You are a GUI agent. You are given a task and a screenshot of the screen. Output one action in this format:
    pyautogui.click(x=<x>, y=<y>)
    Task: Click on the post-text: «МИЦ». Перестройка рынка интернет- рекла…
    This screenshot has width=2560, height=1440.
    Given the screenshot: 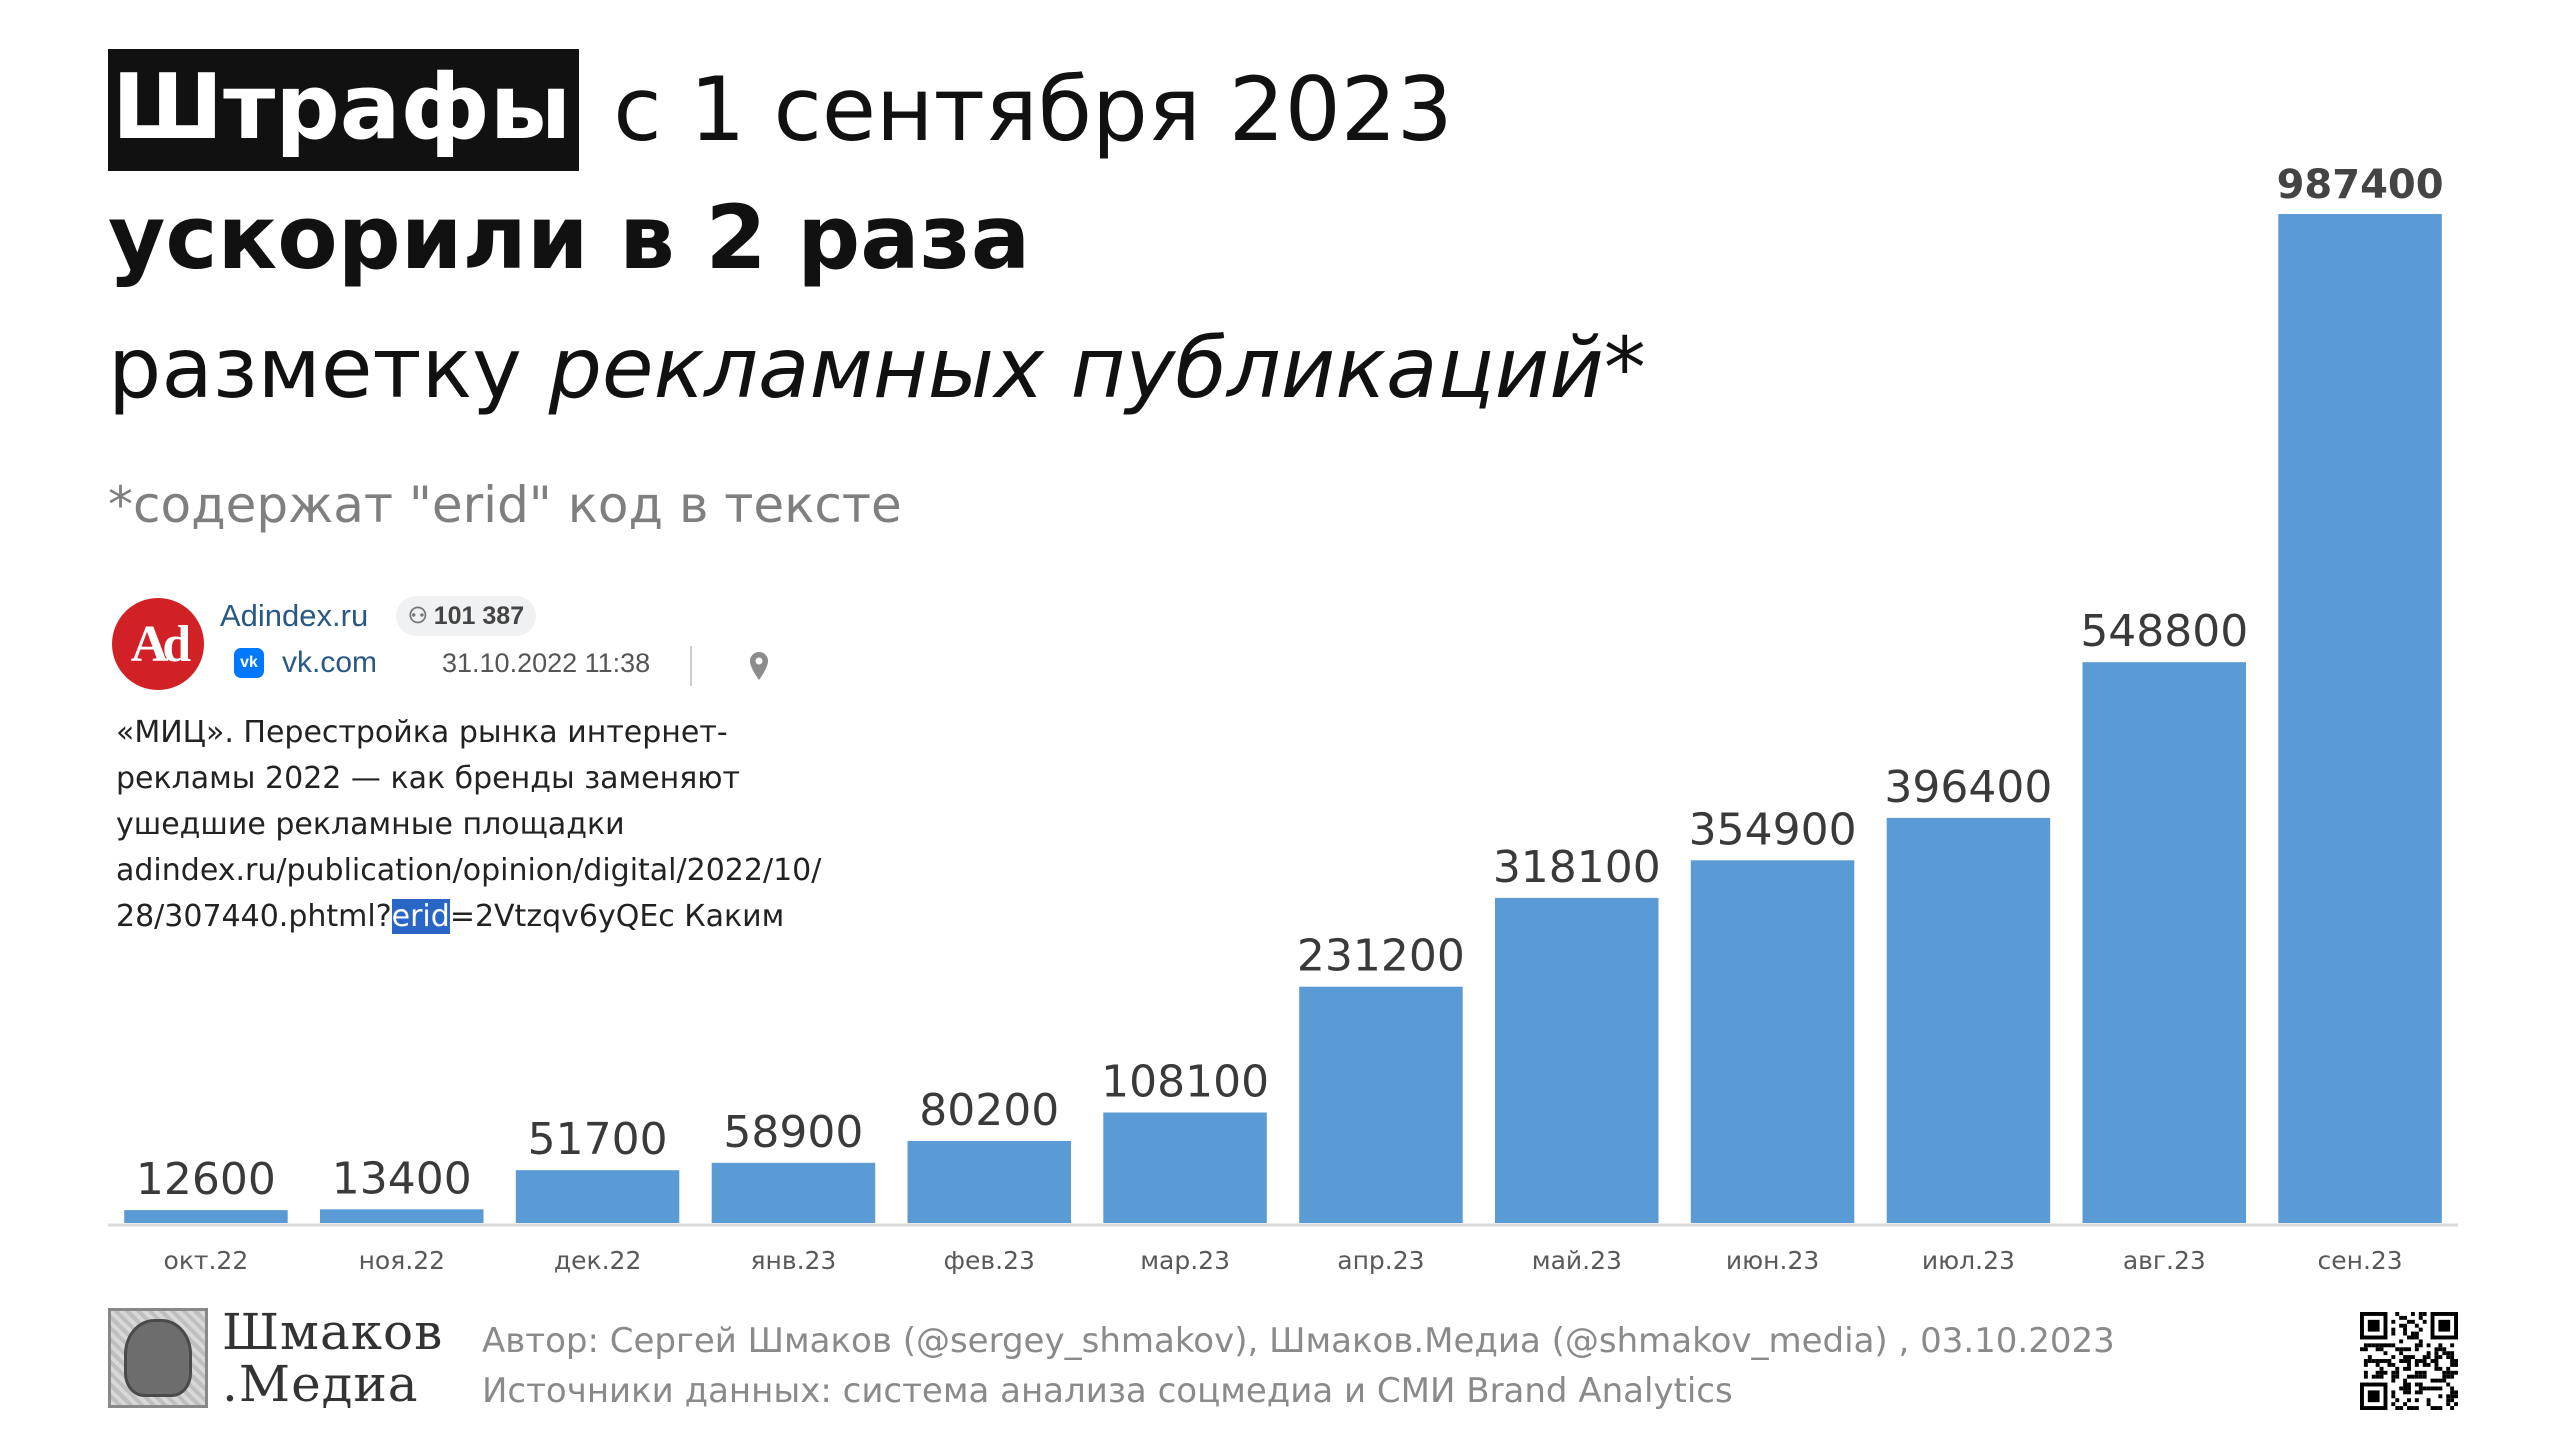 What is the action you would take?
    pyautogui.click(x=506, y=825)
    